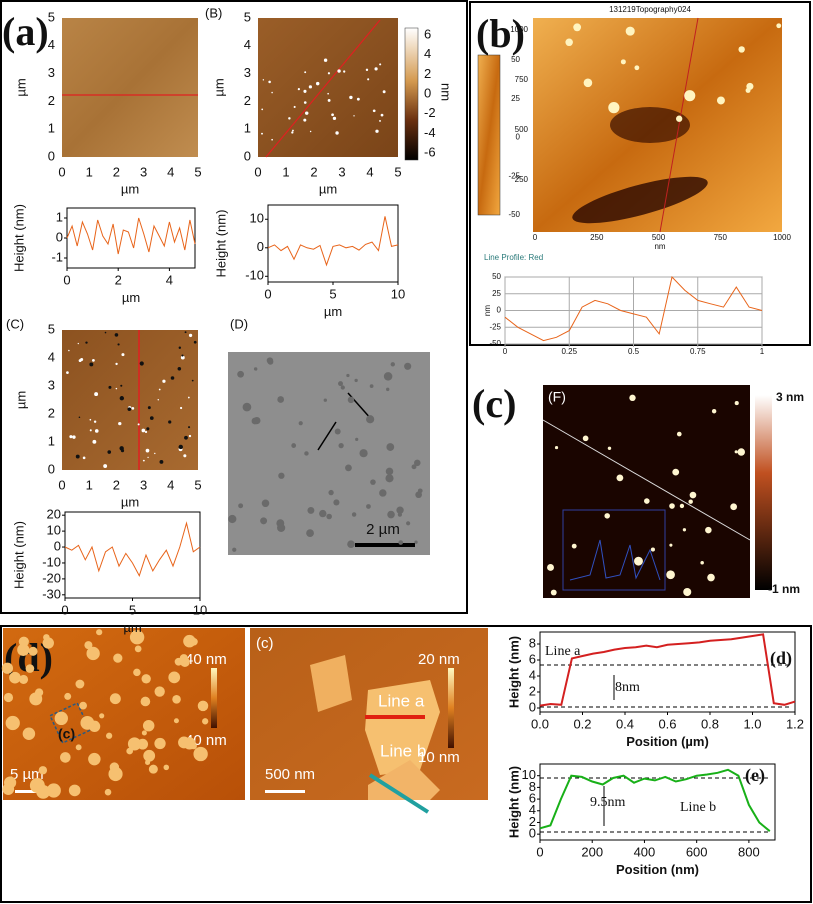 This screenshot has width=813, height=904. Describe the element at coordinates (51, 412) in the screenshot. I see `y-tick-label: 2` at that location.